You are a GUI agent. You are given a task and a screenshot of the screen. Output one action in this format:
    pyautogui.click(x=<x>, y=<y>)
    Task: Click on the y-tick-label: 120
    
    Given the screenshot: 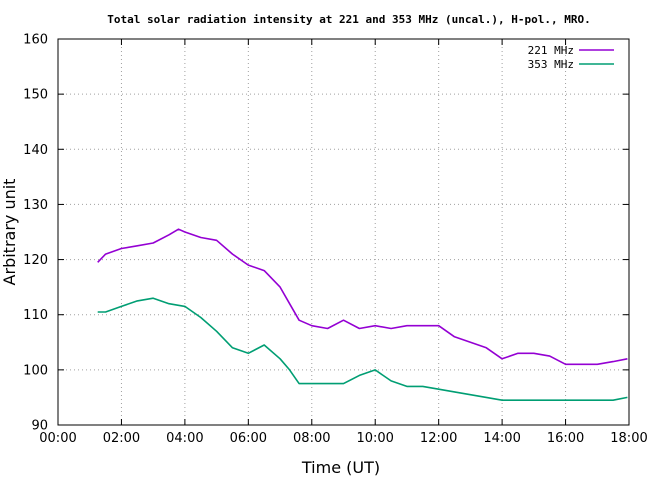 What is the action you would take?
    pyautogui.click(x=35, y=260)
    